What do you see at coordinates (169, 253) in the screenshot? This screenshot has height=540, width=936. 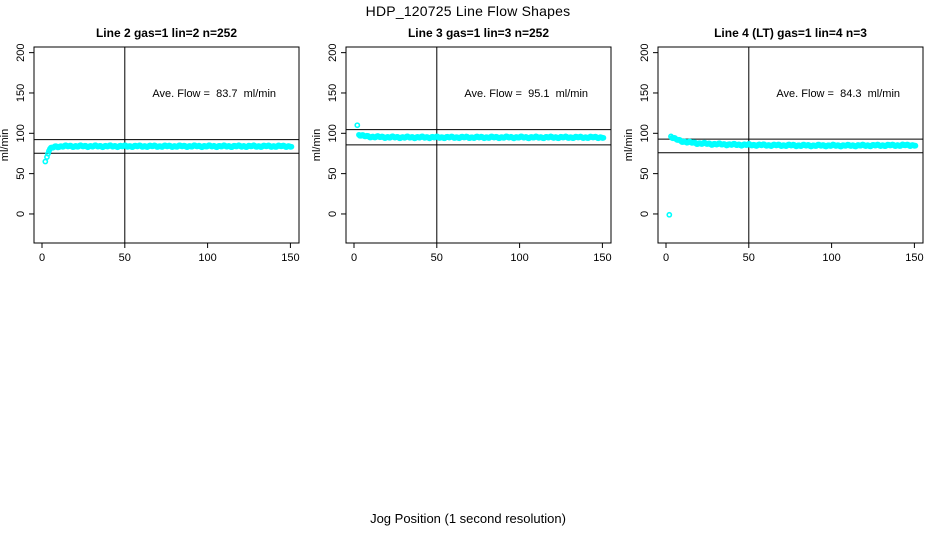 I see `panel-1-x-axis: 0 50 100 150` at bounding box center [169, 253].